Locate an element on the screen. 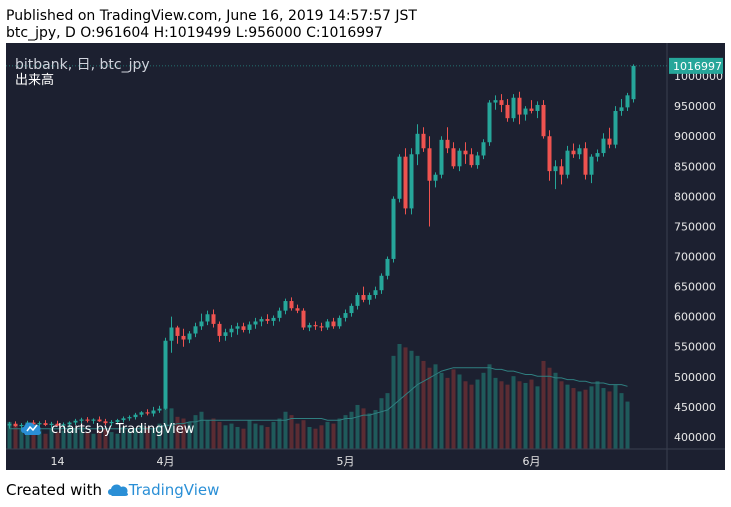 The image size is (731, 507). footer-brand: TradingView is located at coordinates (174, 490).